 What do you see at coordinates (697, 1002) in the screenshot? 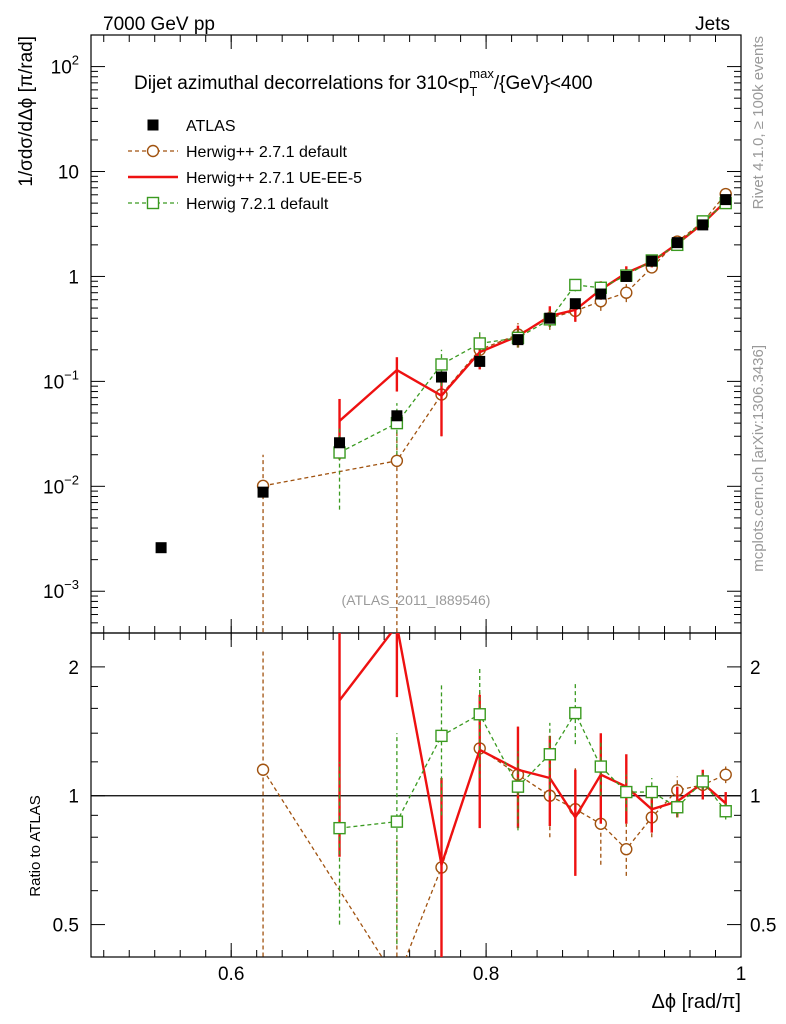
I see `x-axis-label: Δϕ [rad/π]` at bounding box center [697, 1002].